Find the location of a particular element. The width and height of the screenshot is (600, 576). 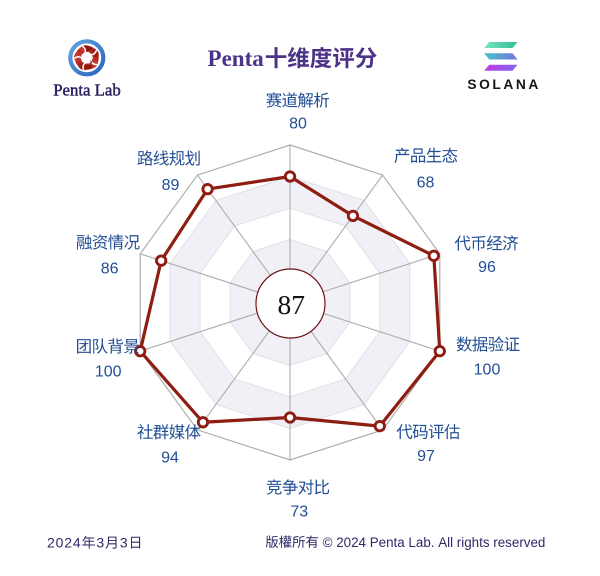

svg-text: 73 is located at coordinates (299, 512).